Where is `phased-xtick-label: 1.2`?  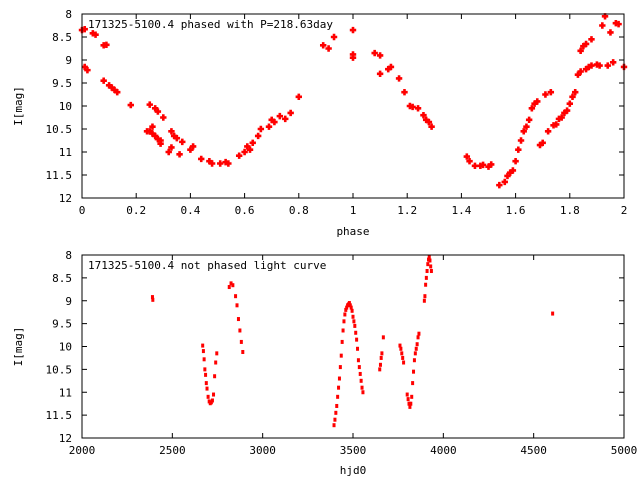 phased-xtick-label: 1.2 is located at coordinates (407, 210).